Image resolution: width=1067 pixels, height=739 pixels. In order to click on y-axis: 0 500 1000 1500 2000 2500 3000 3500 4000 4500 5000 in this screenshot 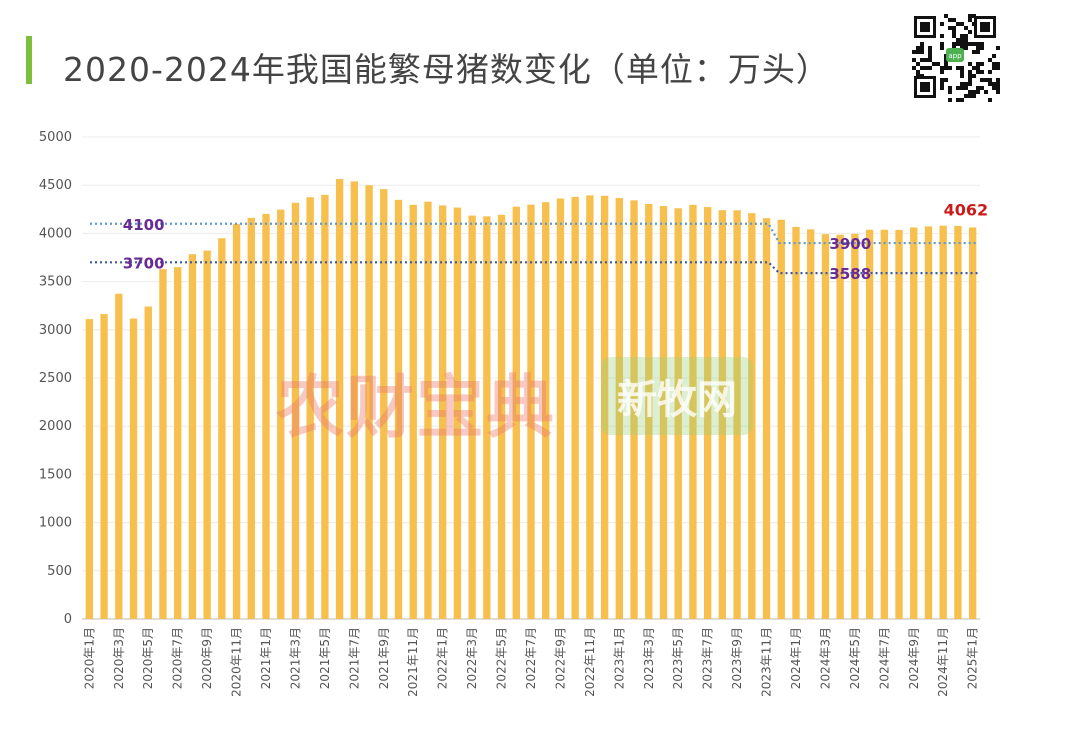, I will do `click(55, 378)`.